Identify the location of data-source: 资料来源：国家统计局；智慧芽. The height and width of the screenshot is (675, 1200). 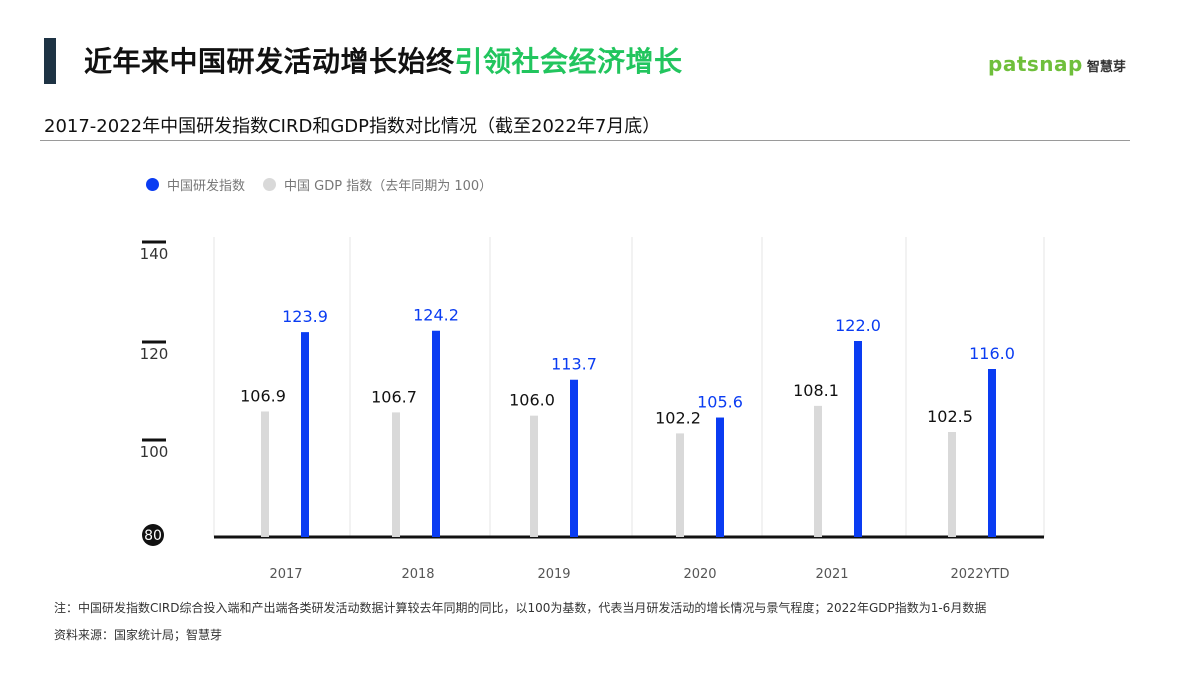
(138, 635).